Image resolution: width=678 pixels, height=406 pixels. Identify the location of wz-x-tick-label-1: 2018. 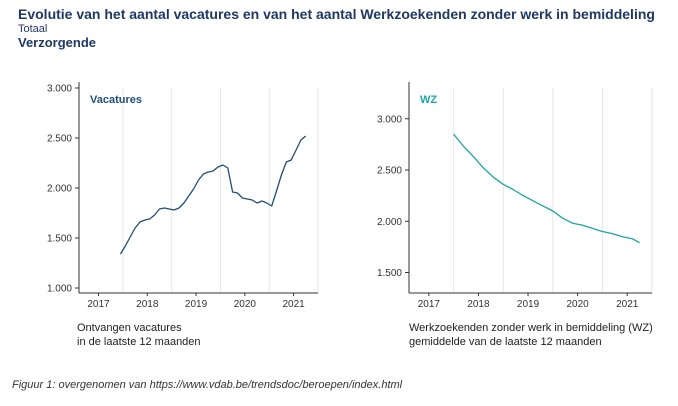
(478, 304).